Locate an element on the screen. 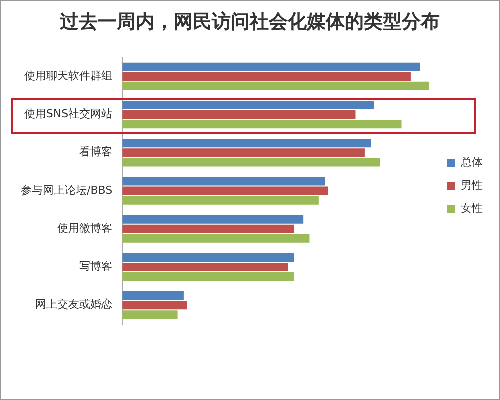 This screenshot has height=400, width=500. legend-label: 女性 is located at coordinates (472, 208).